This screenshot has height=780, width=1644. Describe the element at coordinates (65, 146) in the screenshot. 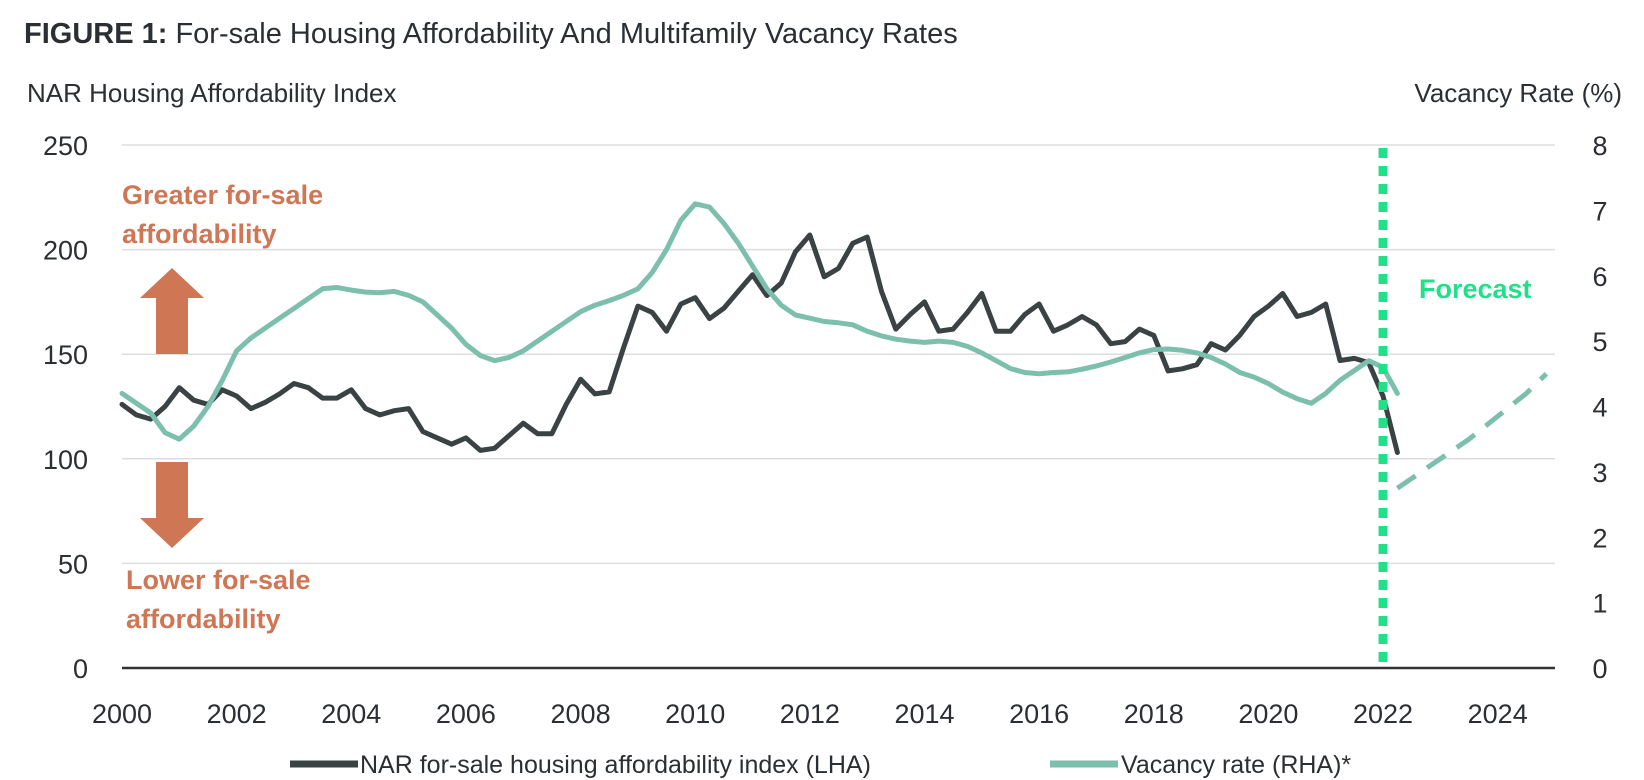

I see `left-tick-label: 250` at that location.